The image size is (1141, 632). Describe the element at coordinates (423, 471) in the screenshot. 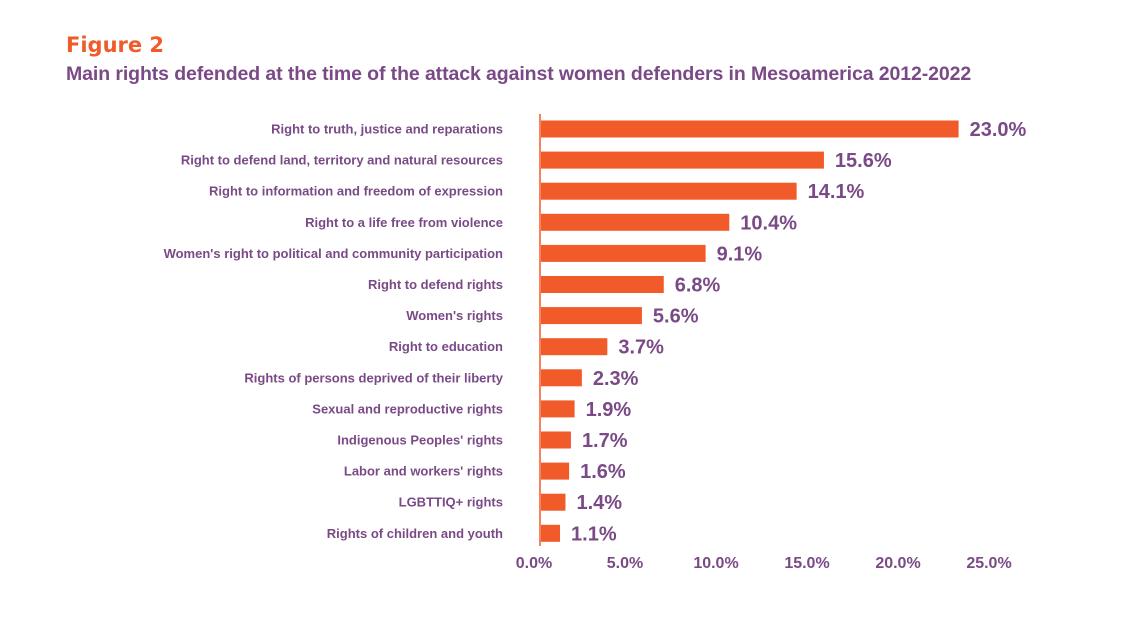

I see `category-label: Labor and workers' rights` at that location.